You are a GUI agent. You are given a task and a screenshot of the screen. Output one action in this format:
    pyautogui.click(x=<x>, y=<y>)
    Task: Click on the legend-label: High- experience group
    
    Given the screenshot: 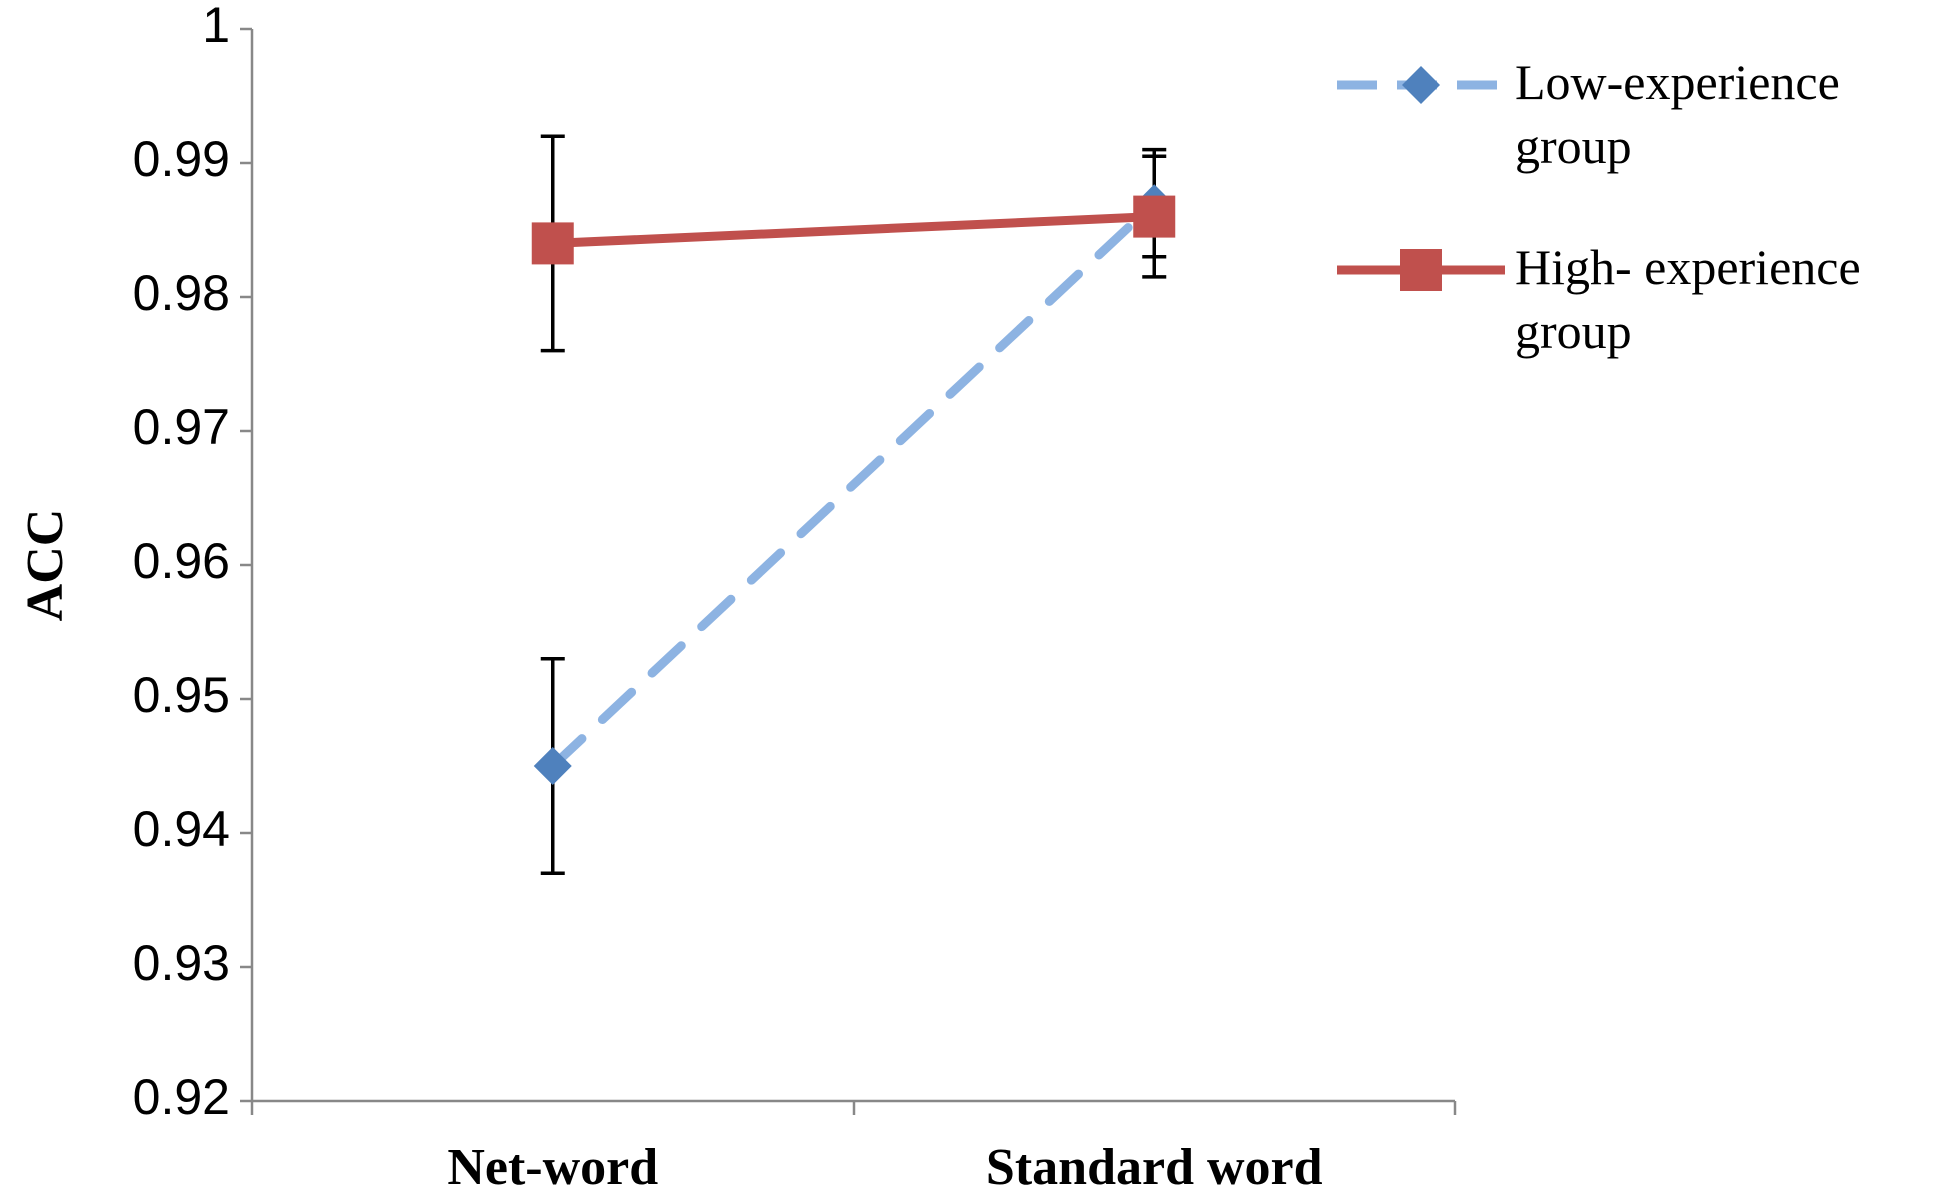 What is the action you would take?
    pyautogui.click(x=1688, y=299)
    